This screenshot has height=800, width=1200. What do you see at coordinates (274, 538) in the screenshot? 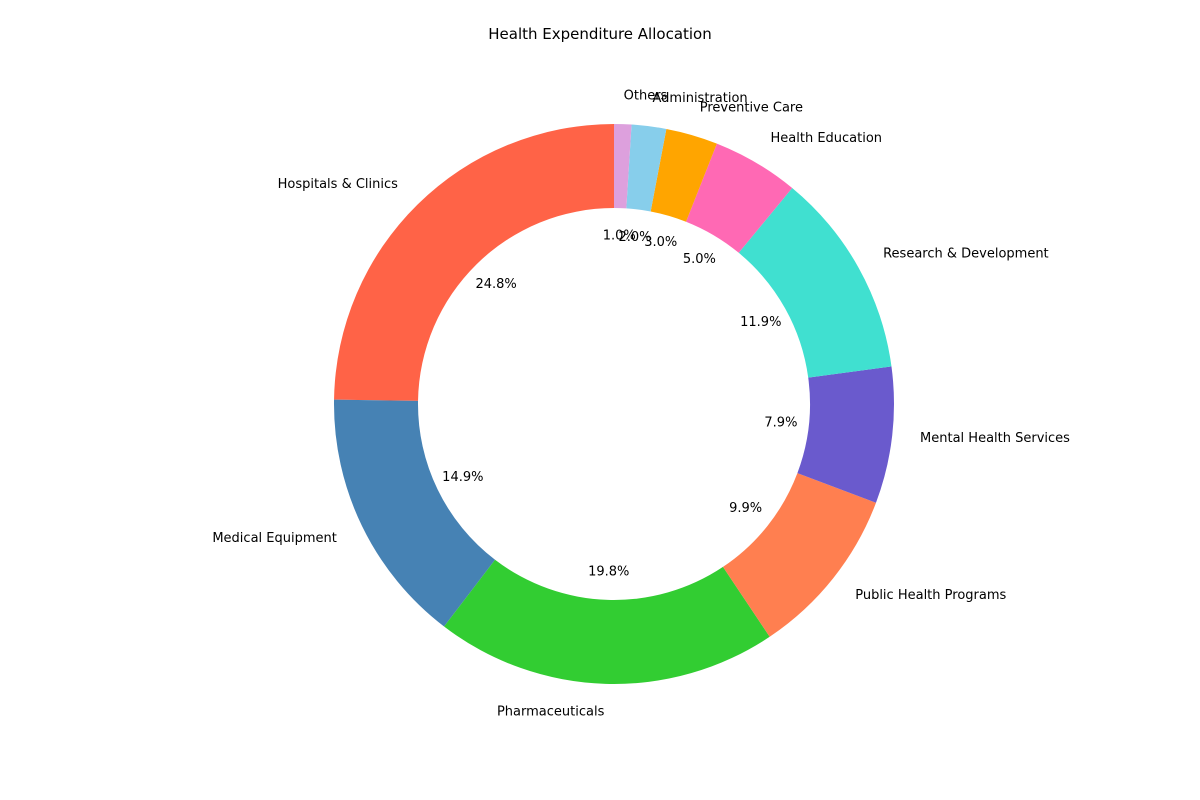
I see `slice-label-medical-equipment: Medical Equipment` at bounding box center [274, 538].